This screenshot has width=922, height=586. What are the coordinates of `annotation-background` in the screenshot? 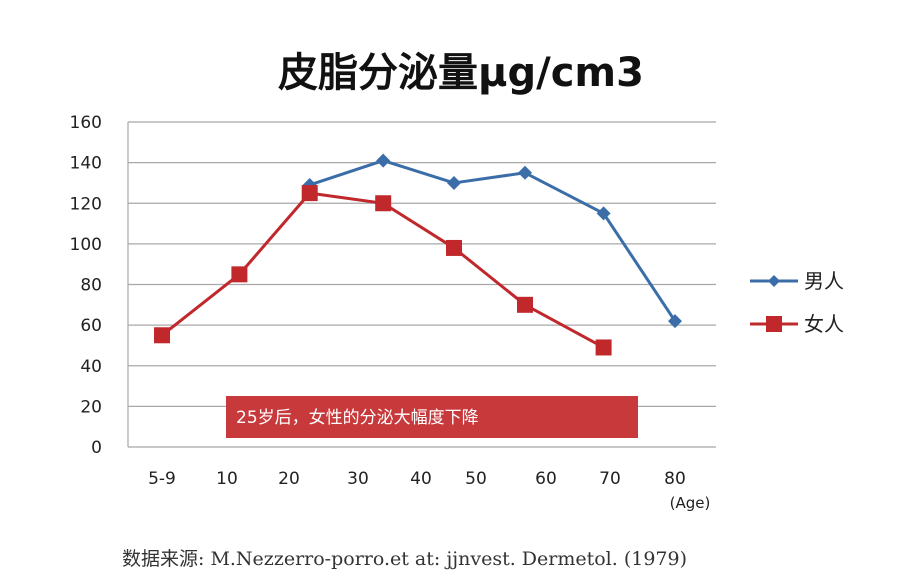 It's located at (432, 417).